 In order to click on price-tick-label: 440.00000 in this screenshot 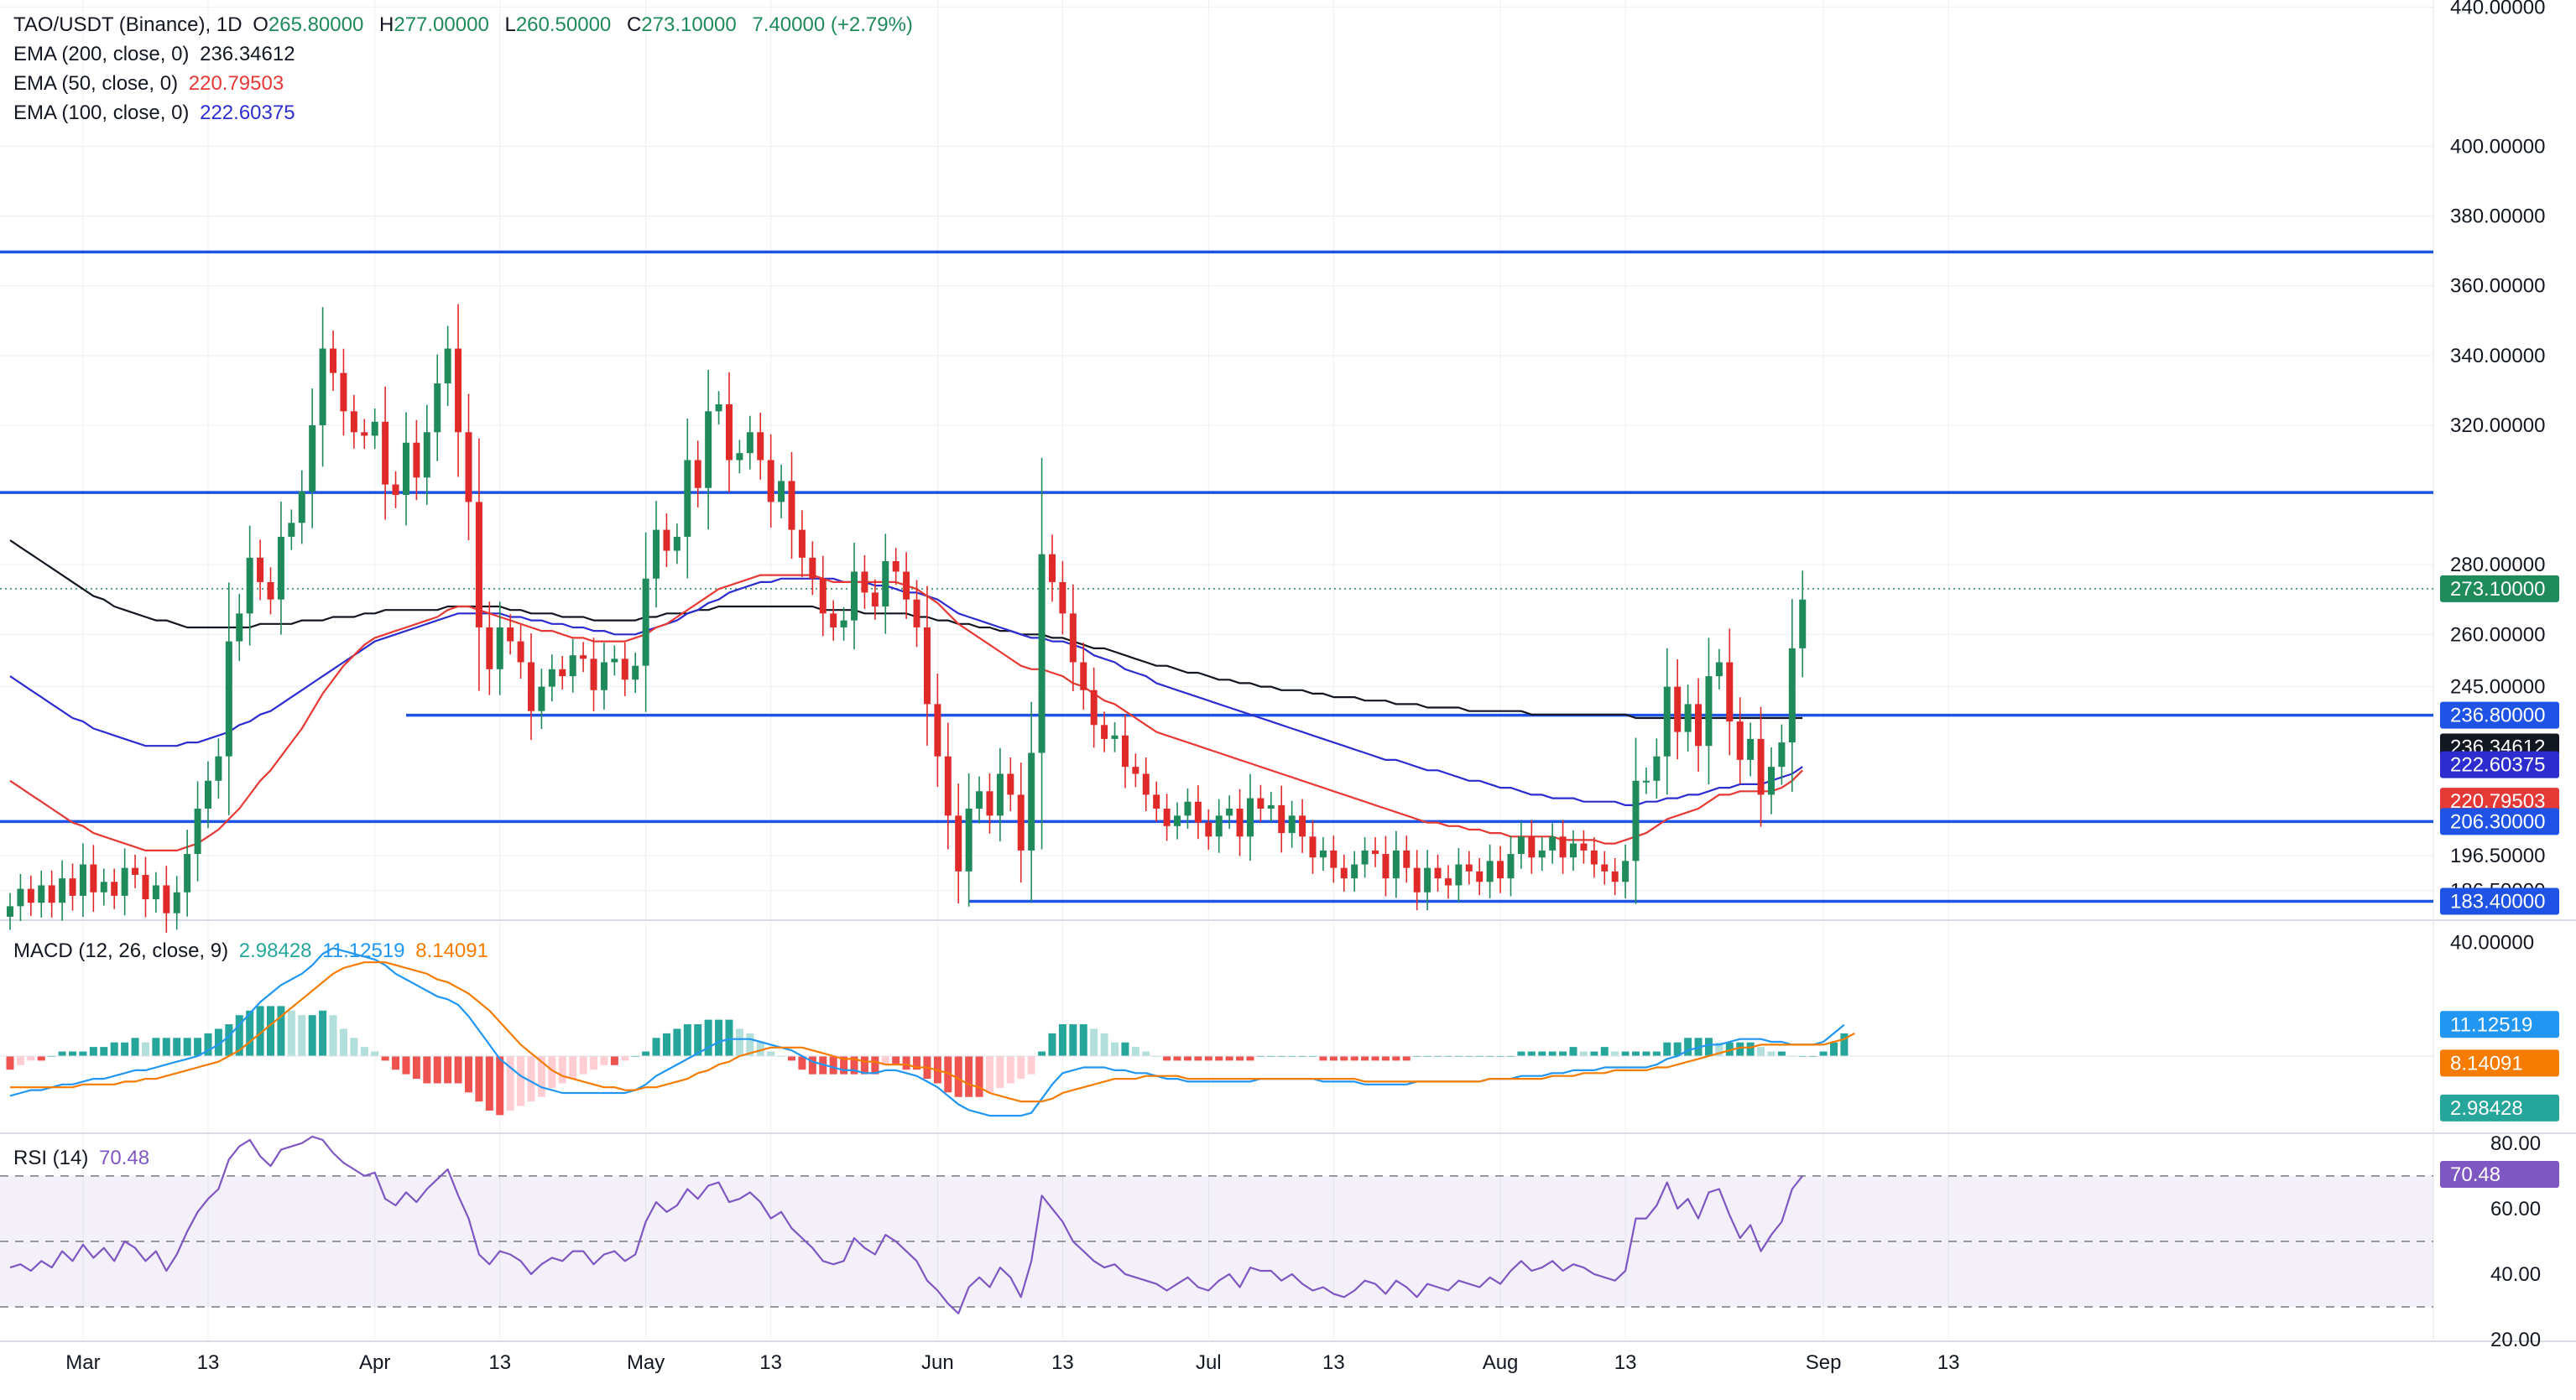, I will do `click(2497, 9)`.